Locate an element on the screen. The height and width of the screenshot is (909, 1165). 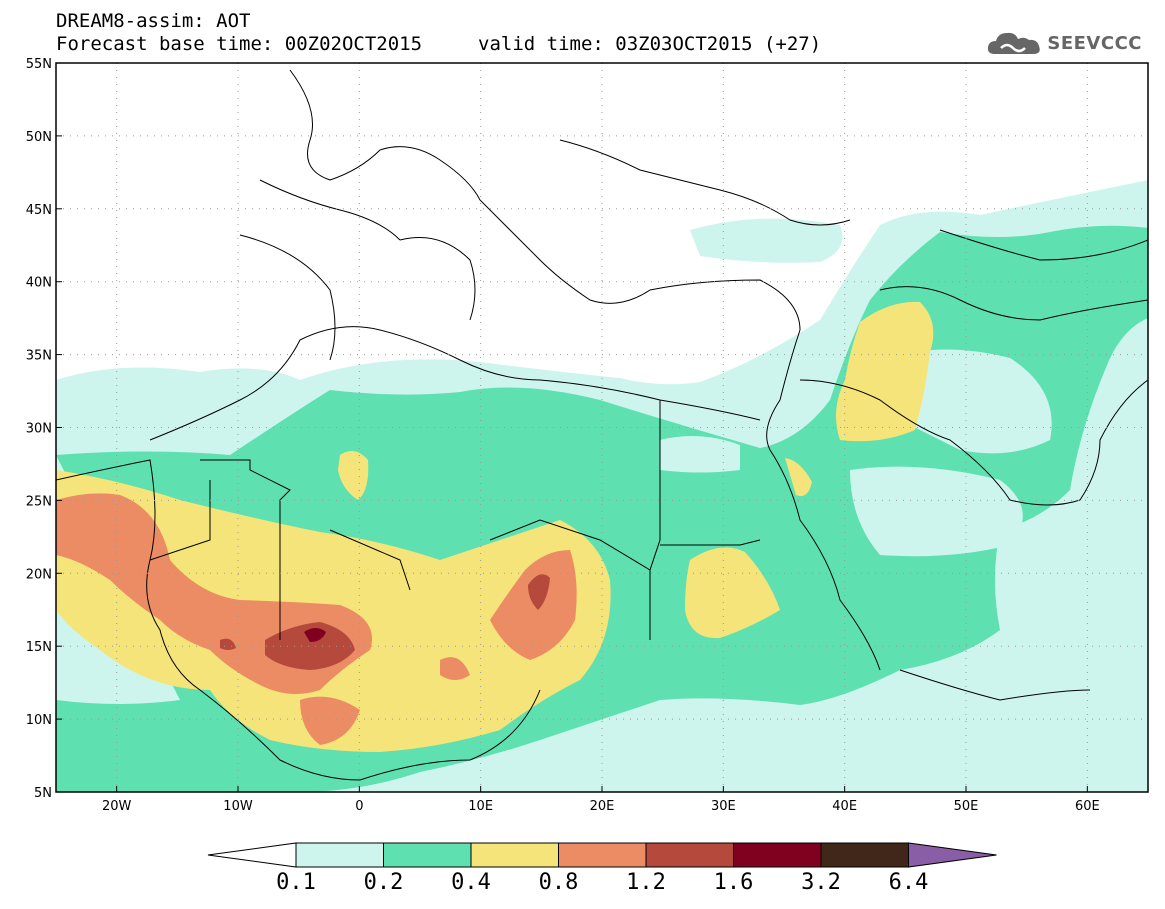
lat-tick-label: 35N is located at coordinates (39, 356).